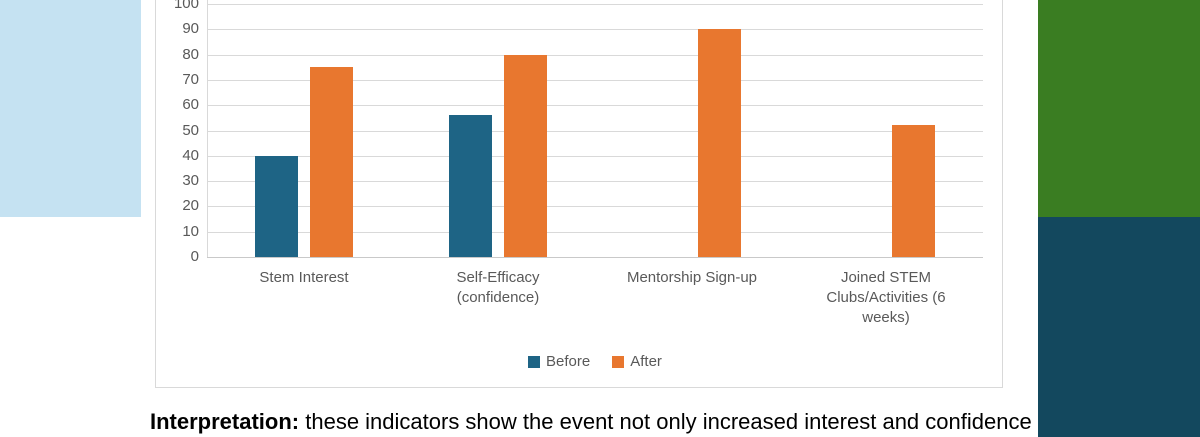 This screenshot has height=437, width=1200. Describe the element at coordinates (70, 108) in the screenshot. I see `decor-lightblue-rect` at that location.